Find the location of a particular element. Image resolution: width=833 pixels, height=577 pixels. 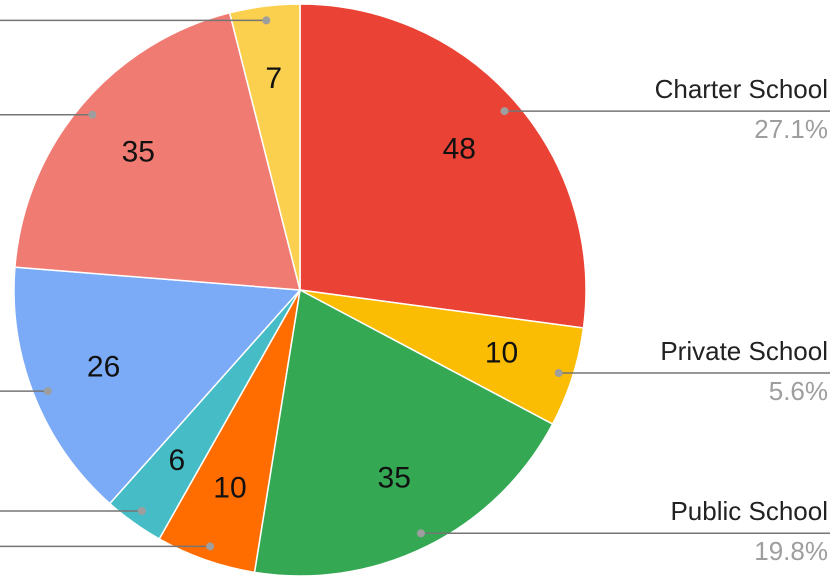

slice-value-label: 6 is located at coordinates (176, 460).